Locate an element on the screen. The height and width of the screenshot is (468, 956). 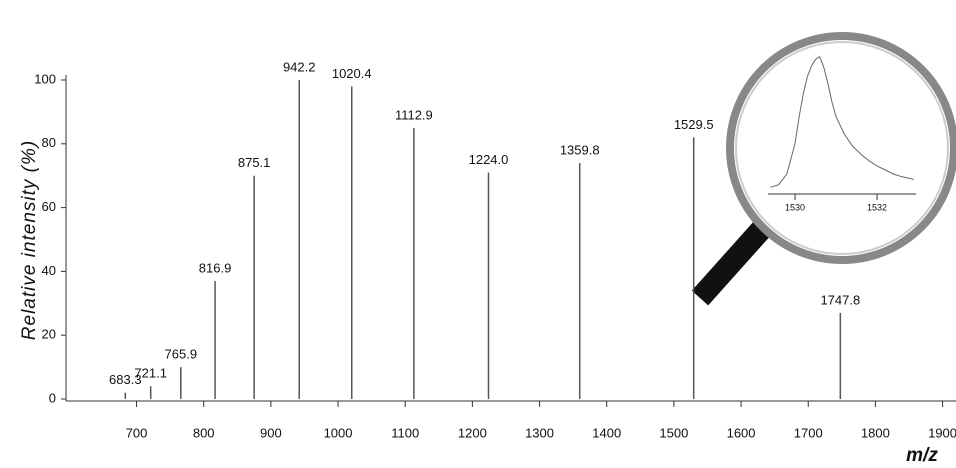
magnifier-rim is located at coordinates (842, 148).